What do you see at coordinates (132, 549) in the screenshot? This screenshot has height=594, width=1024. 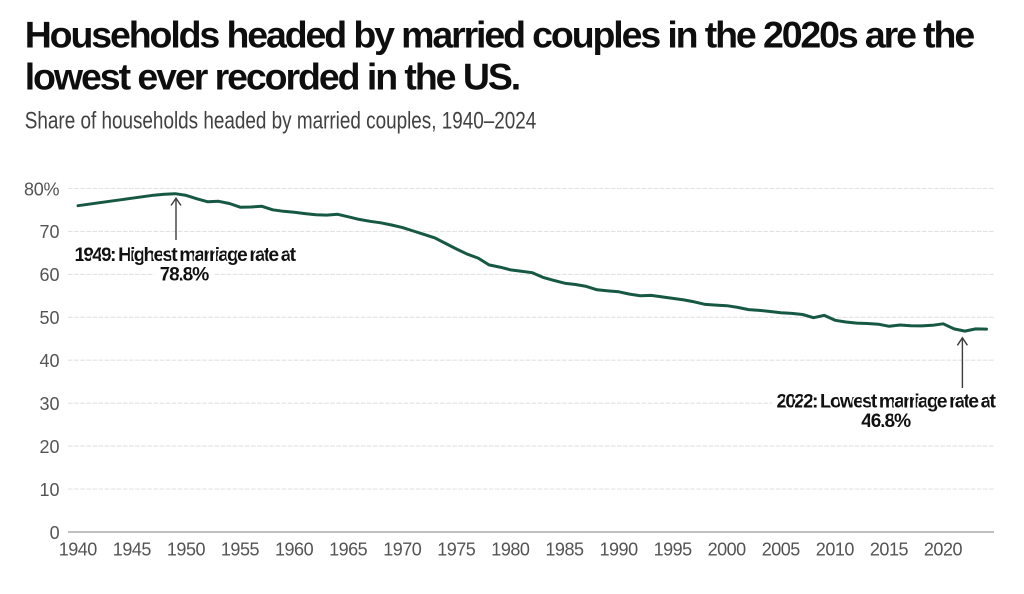 I see `svg-text: 1945` at bounding box center [132, 549].